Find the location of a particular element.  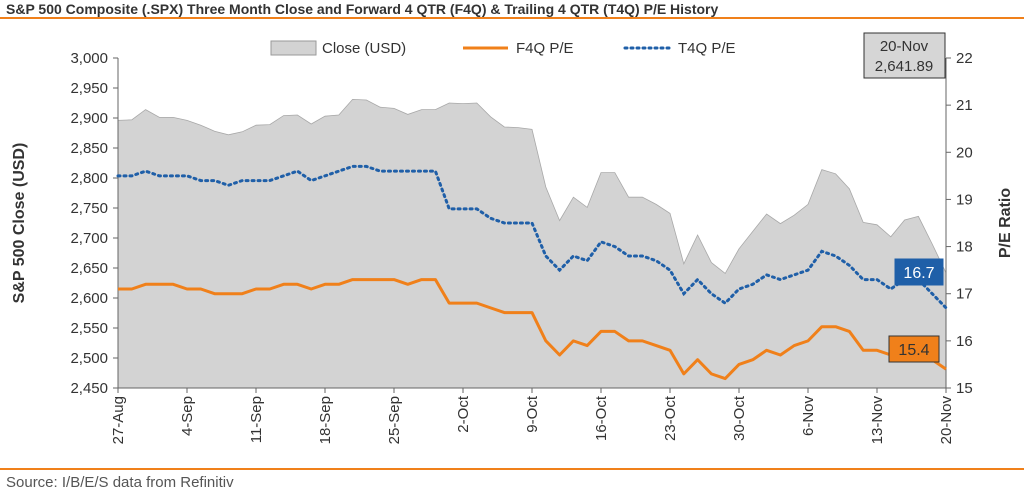

right-tick-label: 17 is located at coordinates (964, 294).